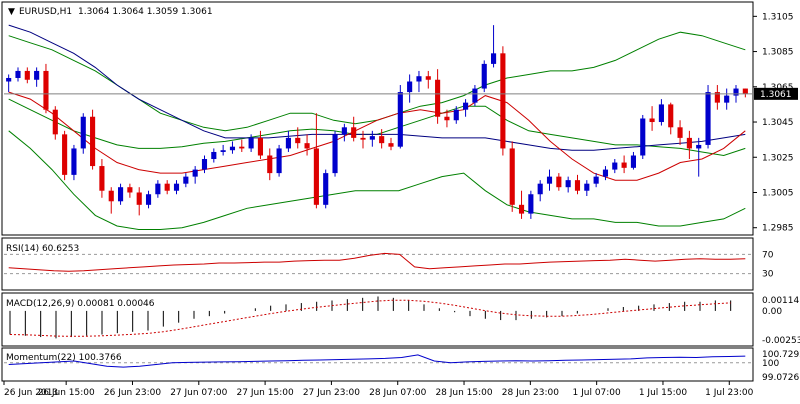  I want to click on price-tick-label: 1.3025, so click(778, 158).